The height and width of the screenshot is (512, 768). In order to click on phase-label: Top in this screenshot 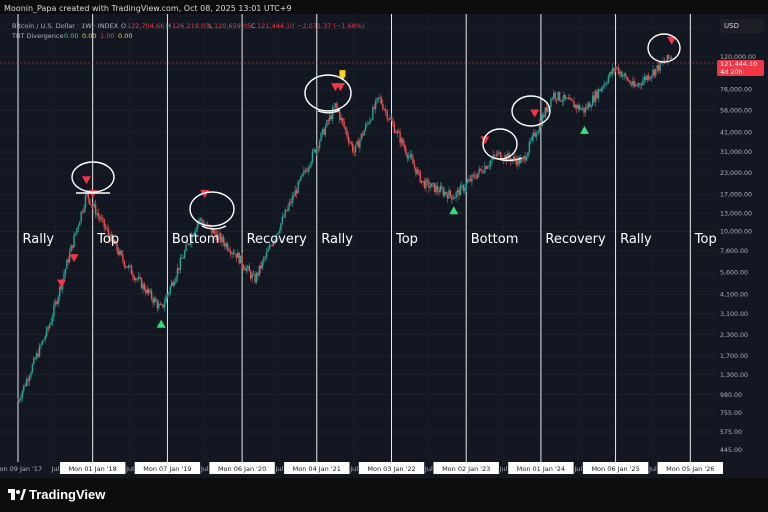, I will do `click(107, 239)`.